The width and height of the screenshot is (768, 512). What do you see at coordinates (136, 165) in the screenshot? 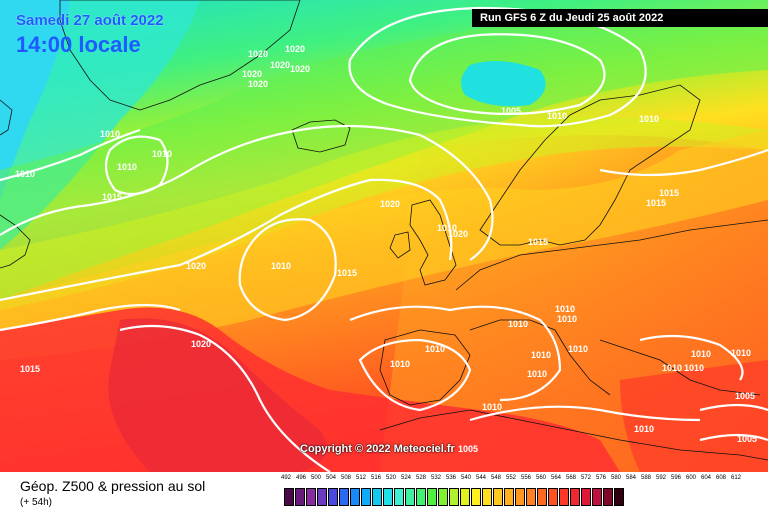
I see `isobar-1010-west` at bounding box center [136, 165].